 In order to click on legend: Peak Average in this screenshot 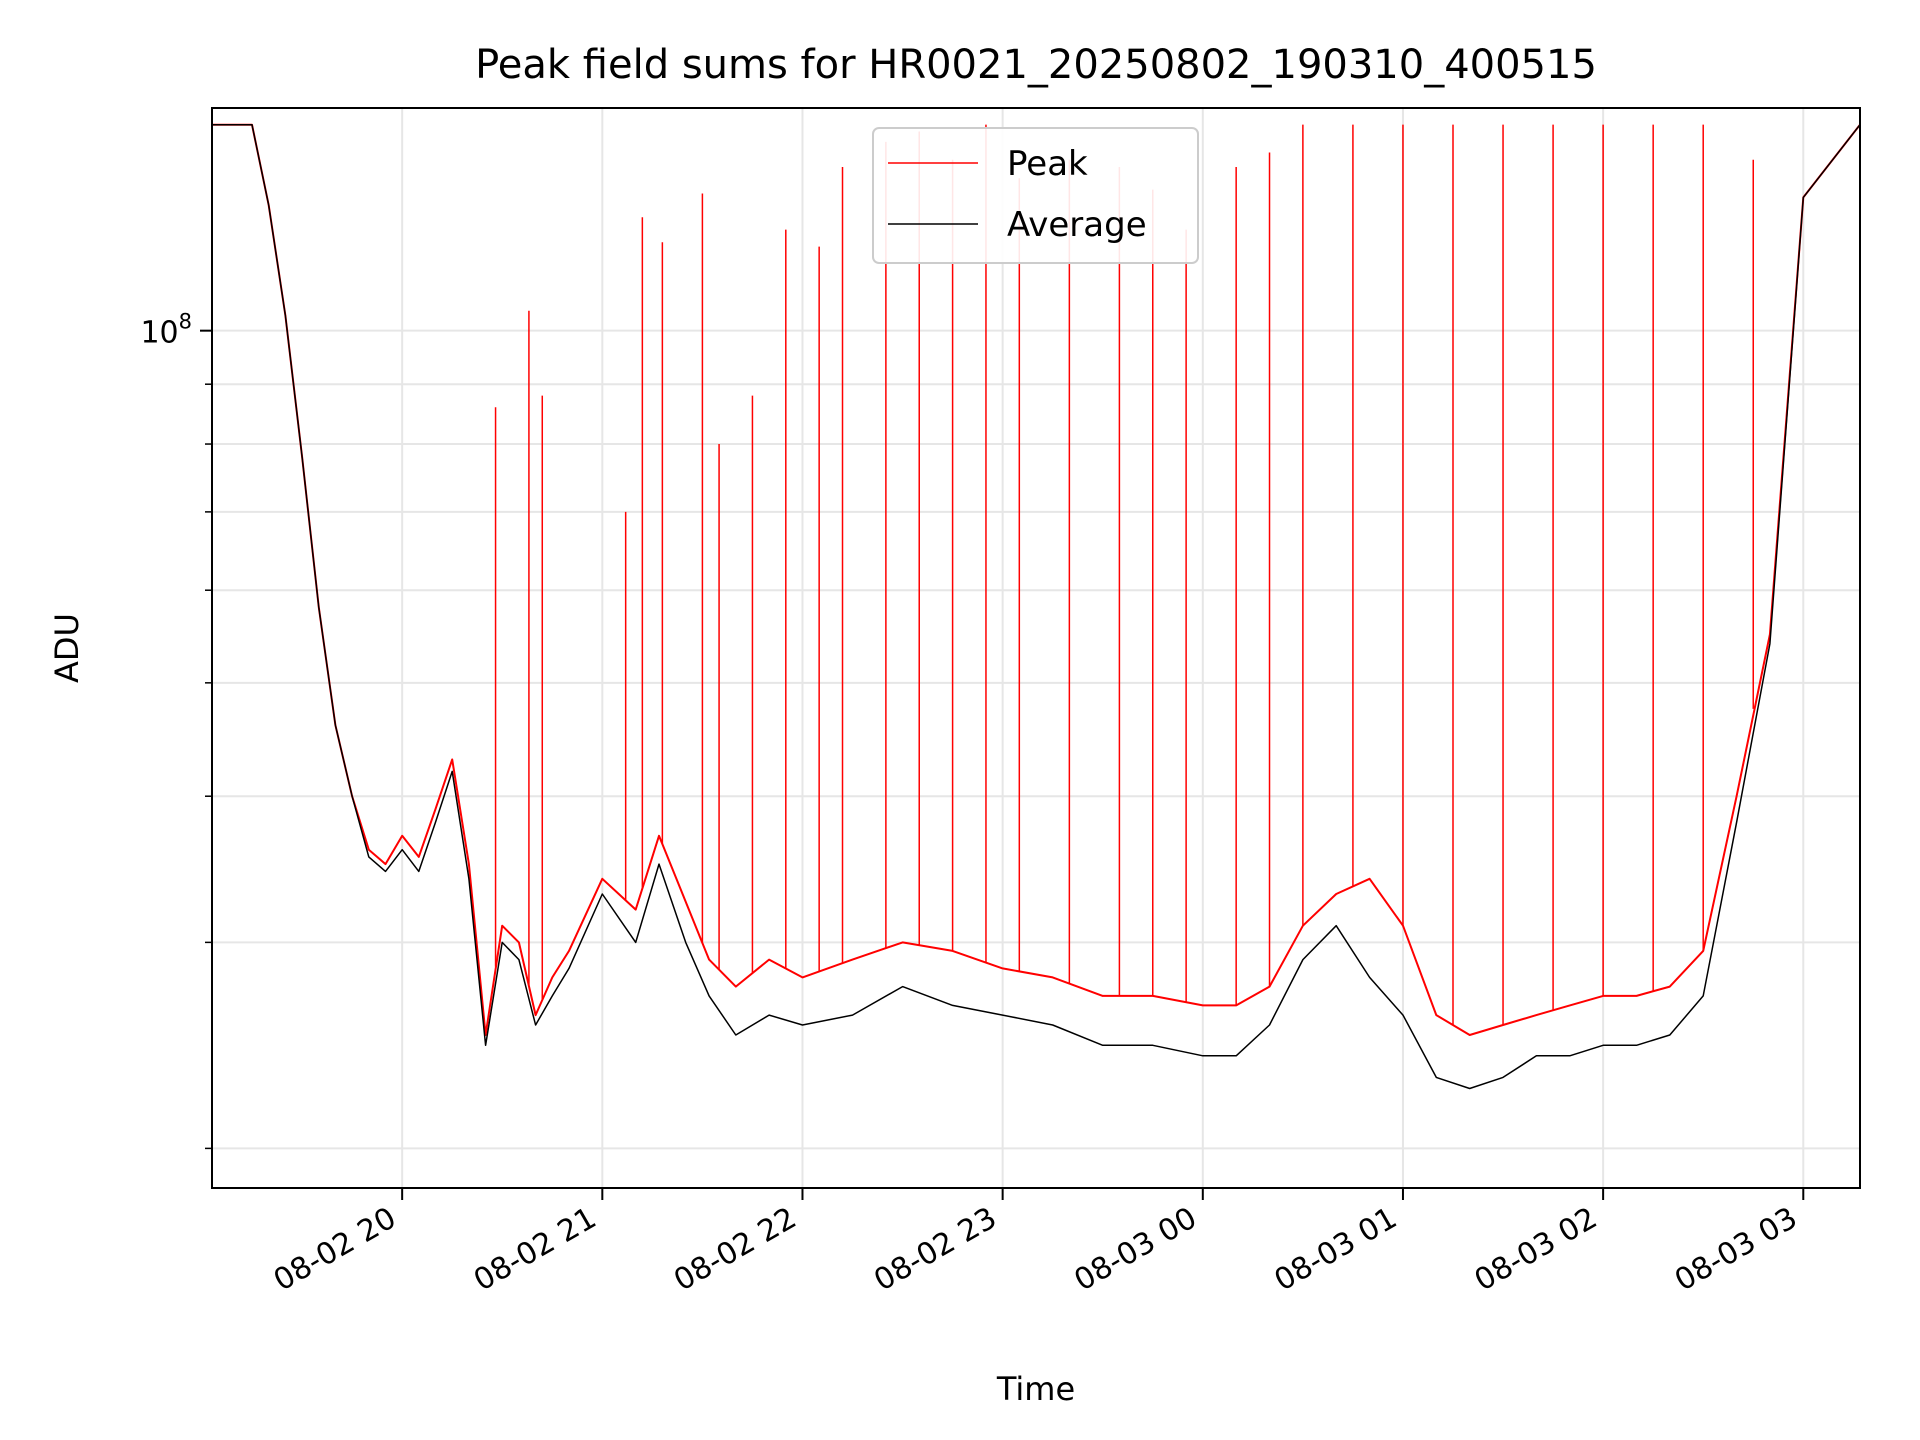, I will do `click(1035, 195)`.